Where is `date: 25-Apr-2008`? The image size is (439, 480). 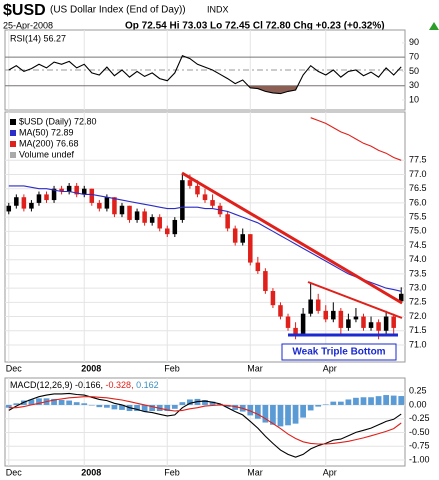 date: 25-Apr-2008 is located at coordinates (28, 25).